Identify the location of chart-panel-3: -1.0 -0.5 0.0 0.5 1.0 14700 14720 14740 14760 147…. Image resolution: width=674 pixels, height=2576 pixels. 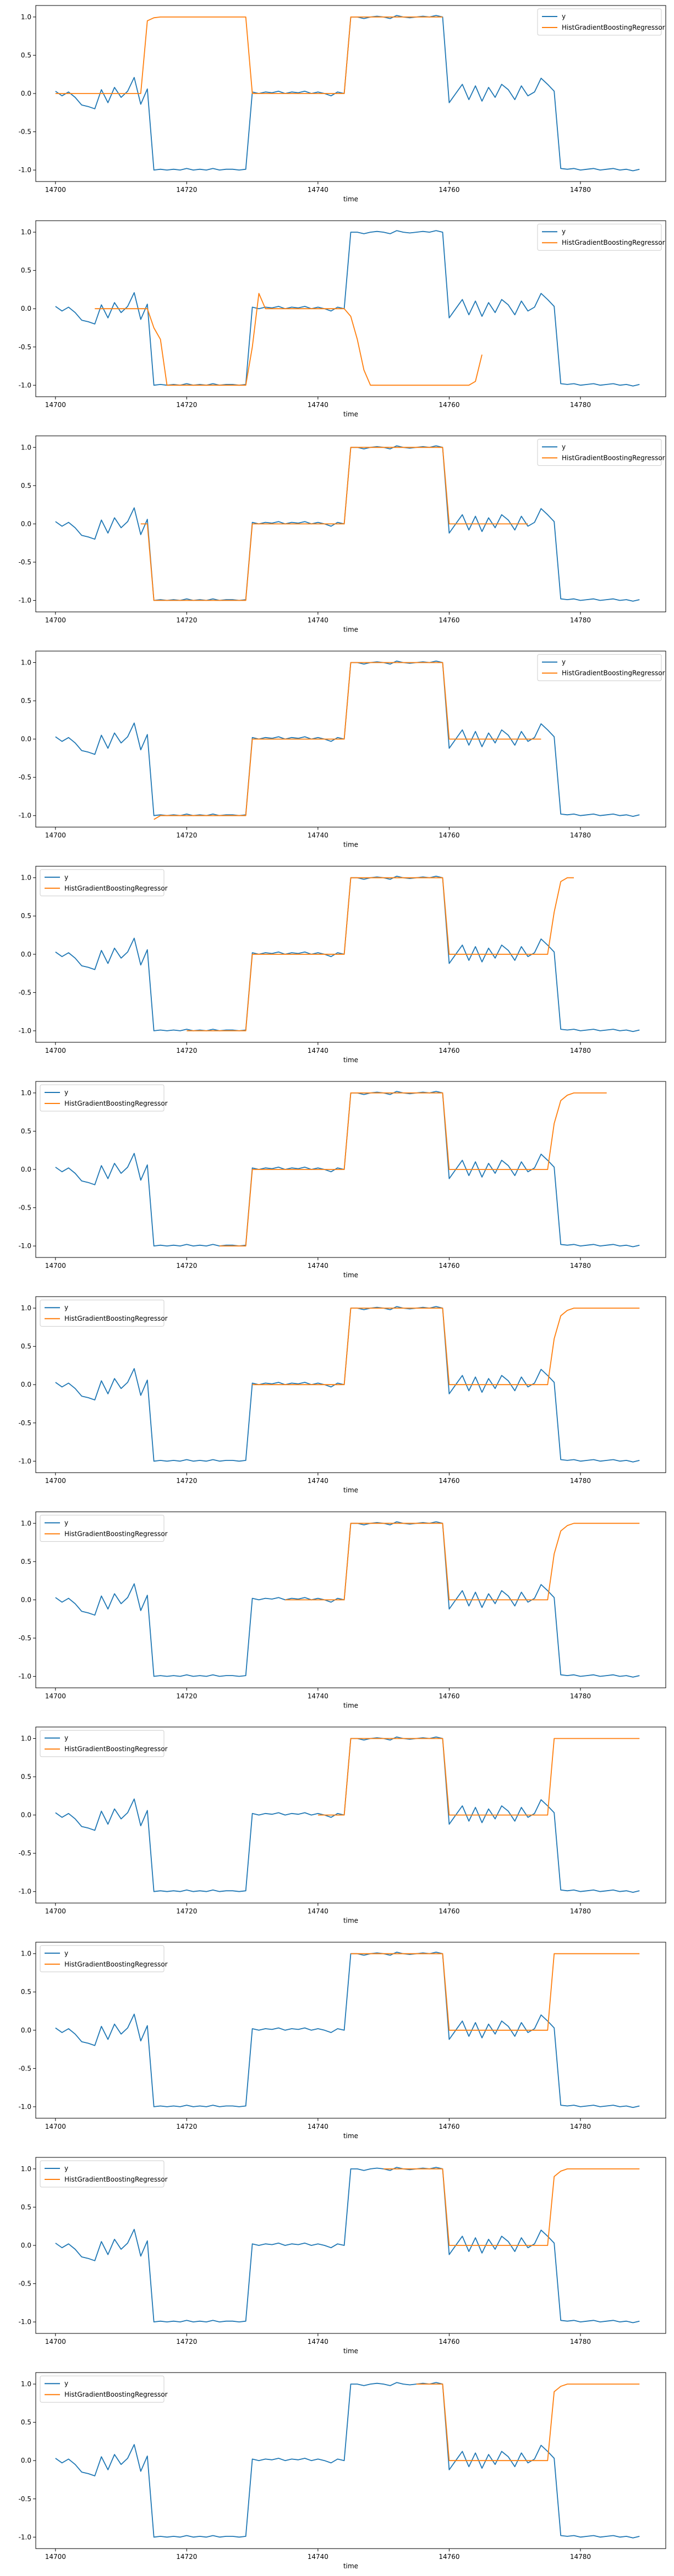
(342, 534).